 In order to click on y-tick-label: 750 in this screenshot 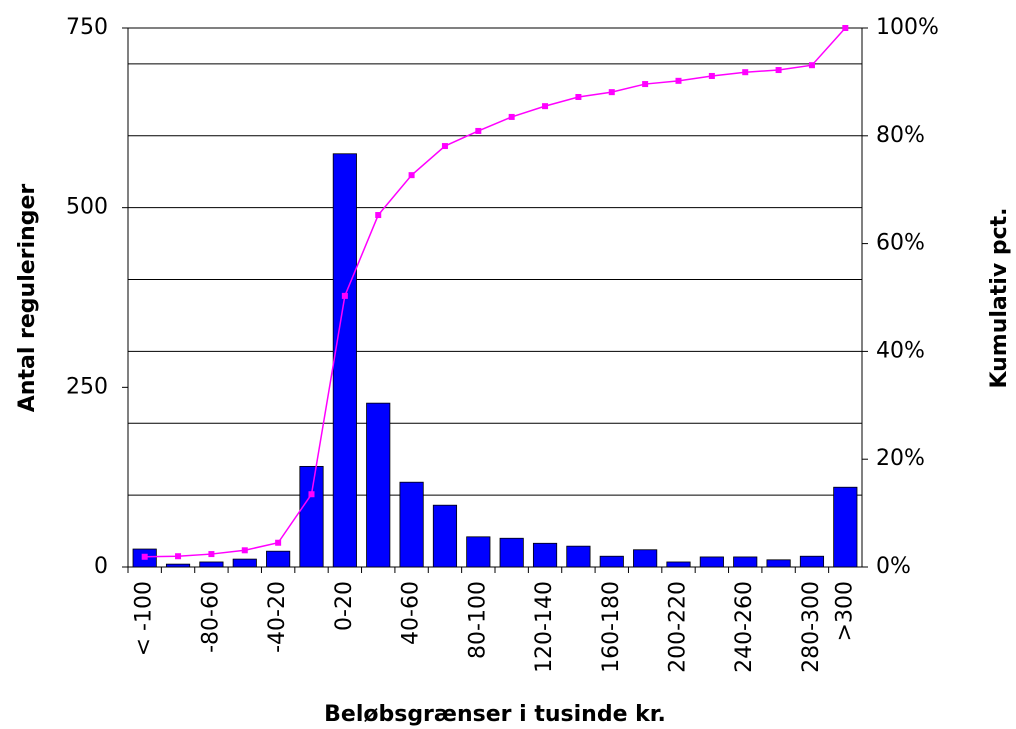, I will do `click(87, 27)`.